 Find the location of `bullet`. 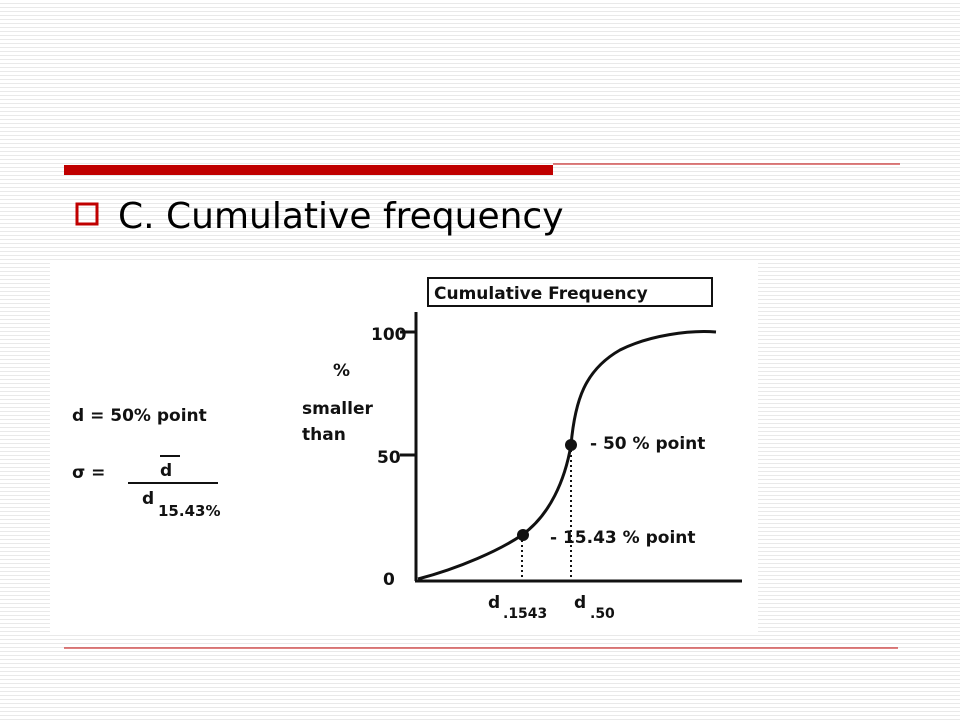

bullet is located at coordinates (87, 214).